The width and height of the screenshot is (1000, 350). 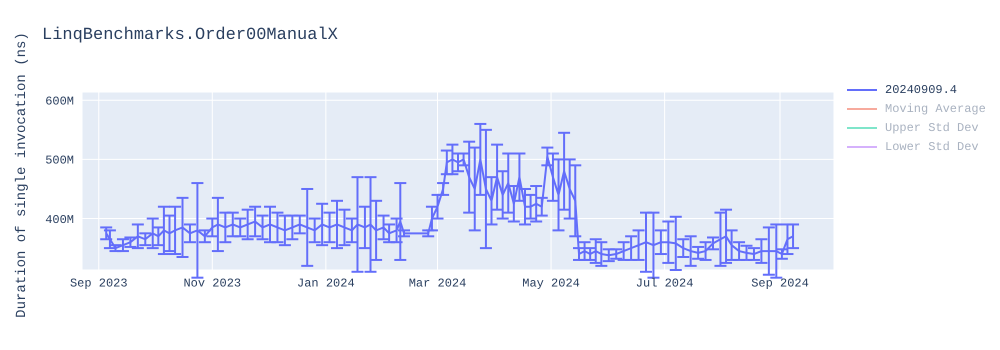 I want to click on x-tick-label: Jul 2024, so click(x=665, y=283).